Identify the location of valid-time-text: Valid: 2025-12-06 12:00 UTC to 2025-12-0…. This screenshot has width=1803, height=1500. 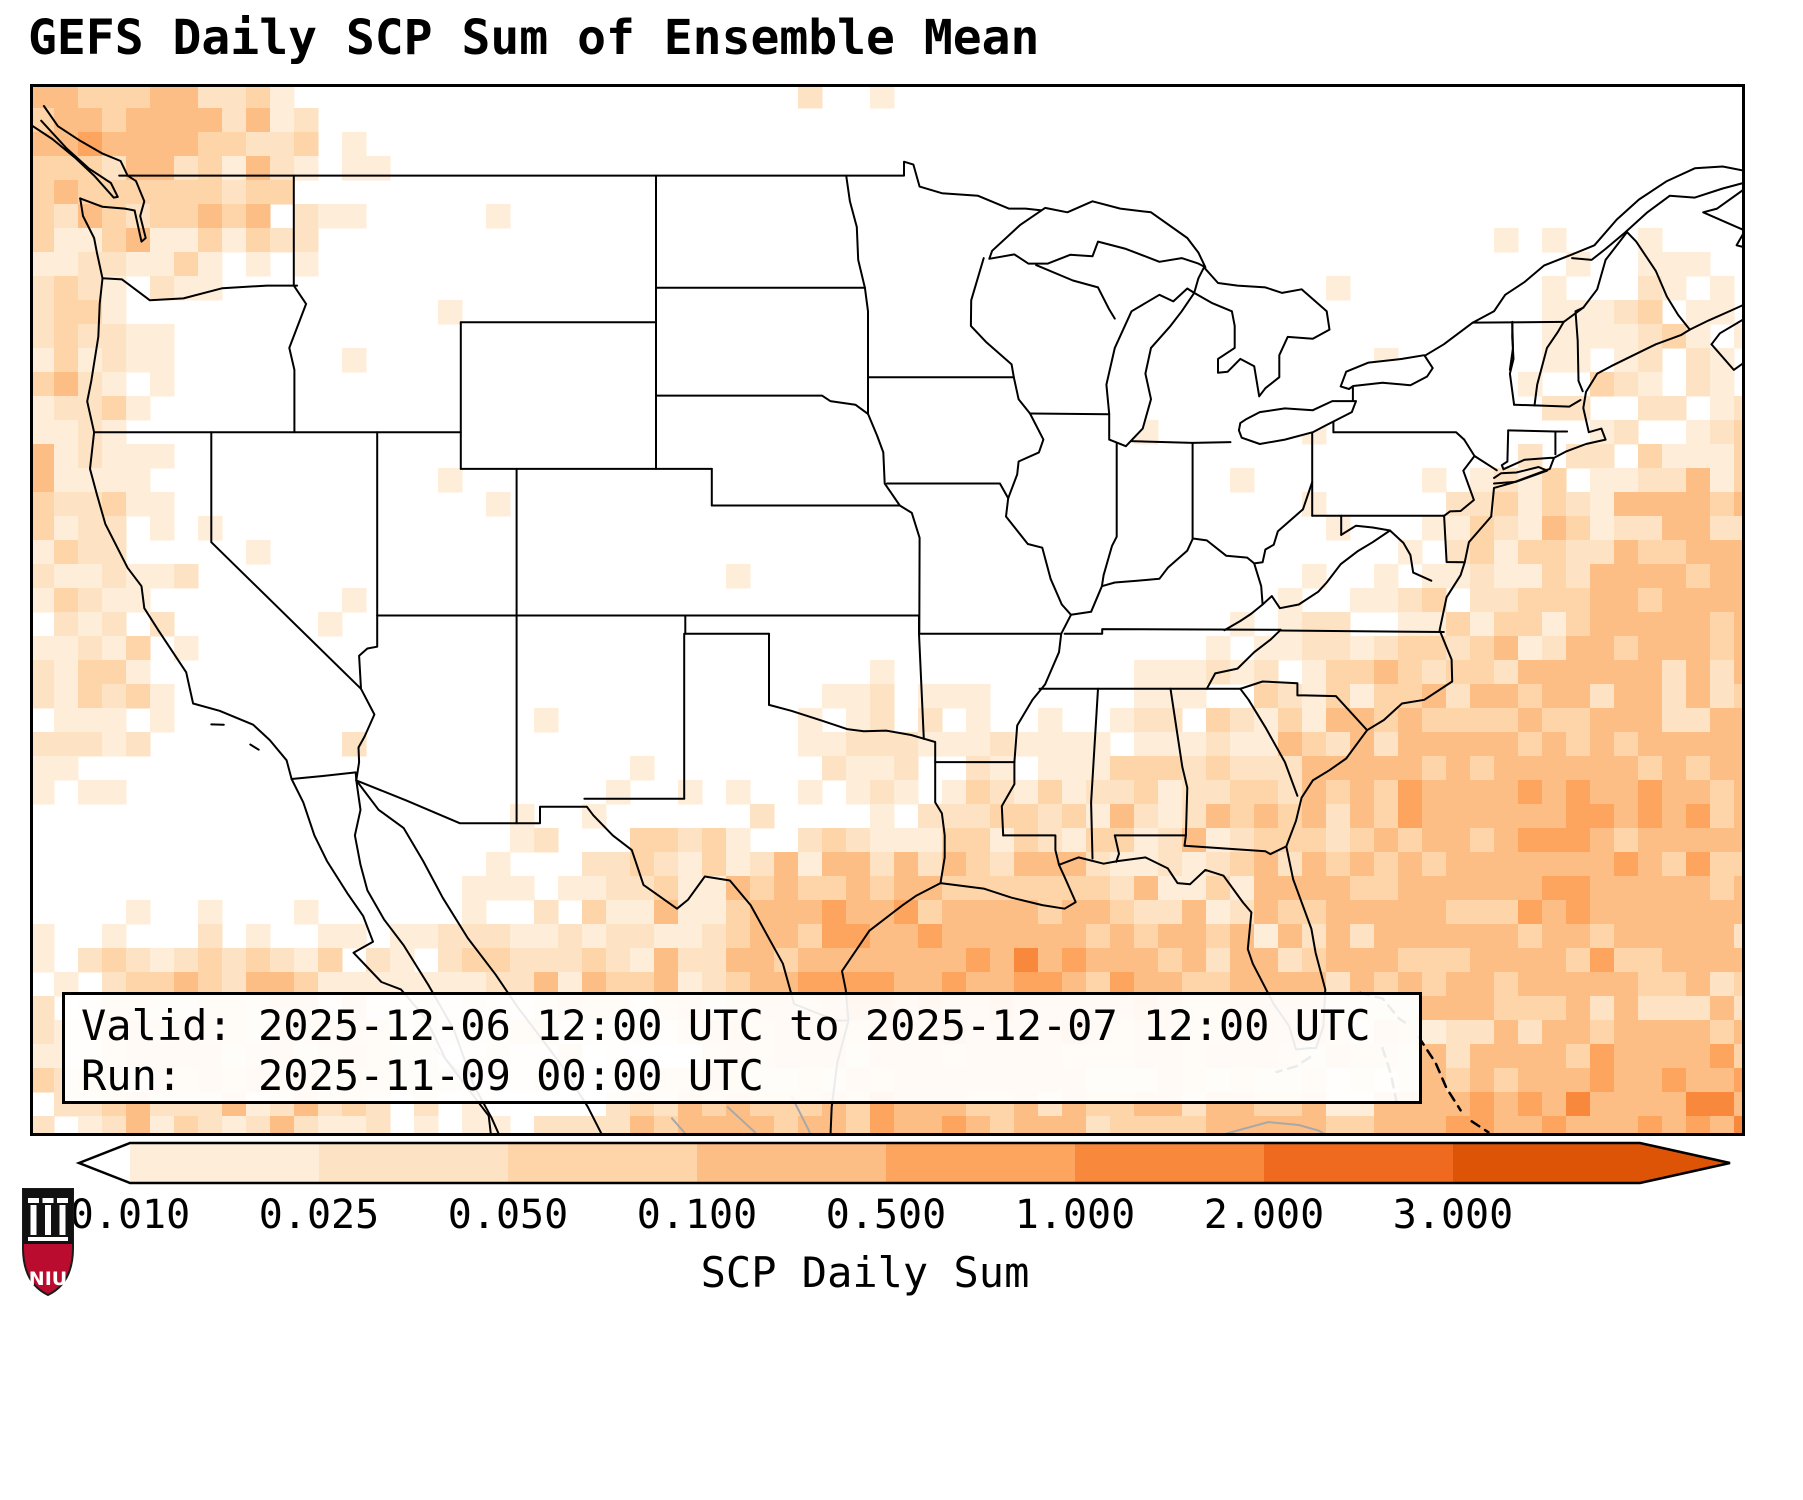
(726, 1025).